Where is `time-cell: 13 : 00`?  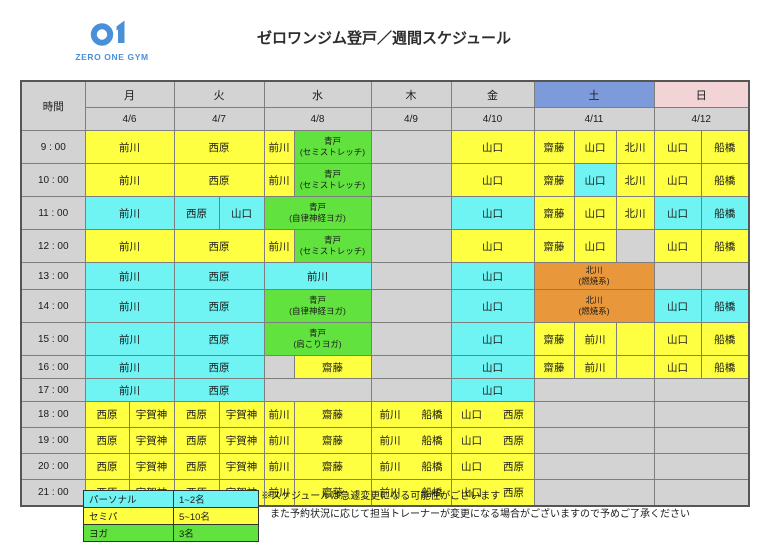 time-cell: 13 : 00 is located at coordinates (53, 276).